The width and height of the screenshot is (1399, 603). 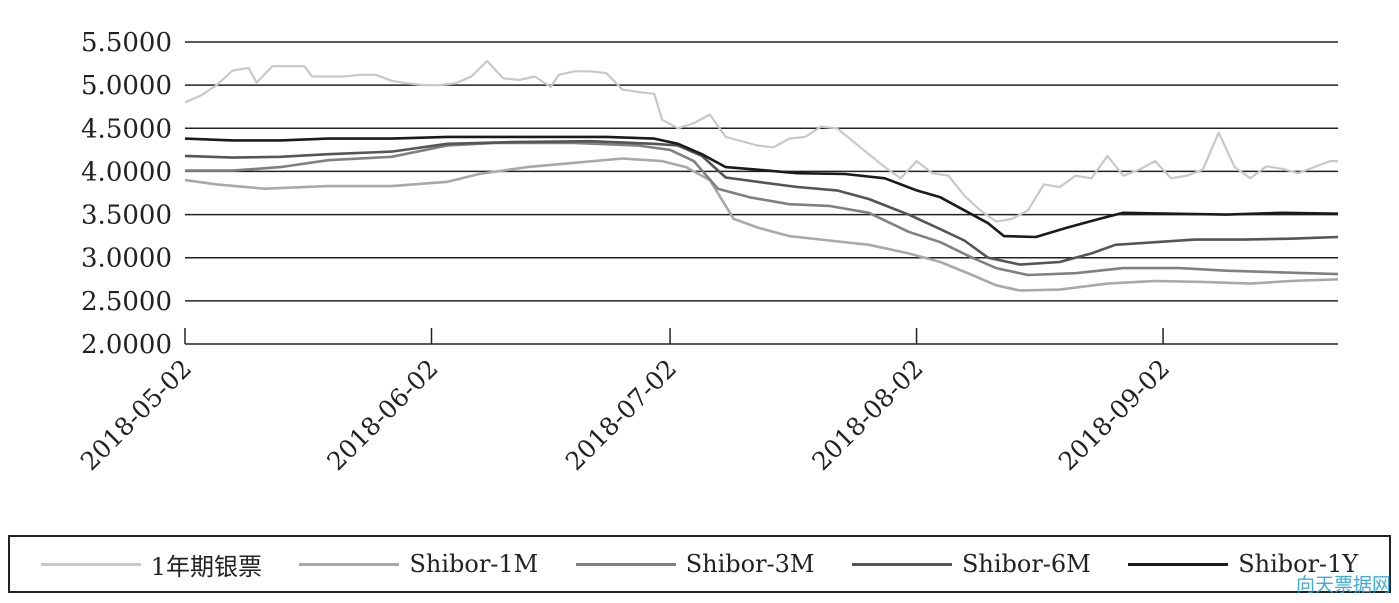 I want to click on x-tick-label: 2018-06-02, so click(x=382, y=415).